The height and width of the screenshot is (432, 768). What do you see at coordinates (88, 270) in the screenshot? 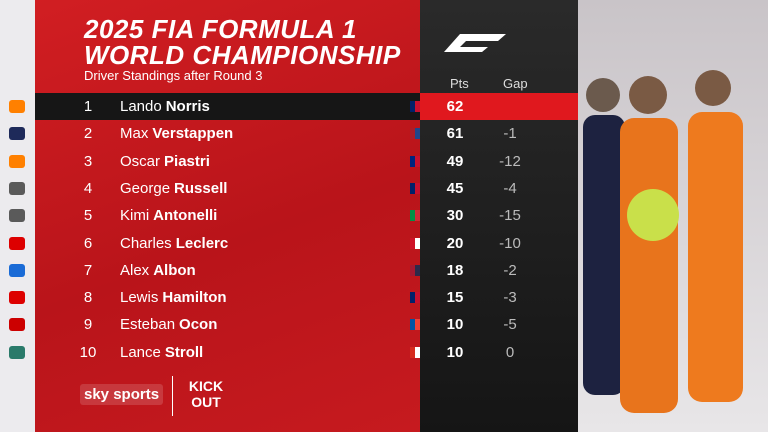
I see `position: 7` at bounding box center [88, 270].